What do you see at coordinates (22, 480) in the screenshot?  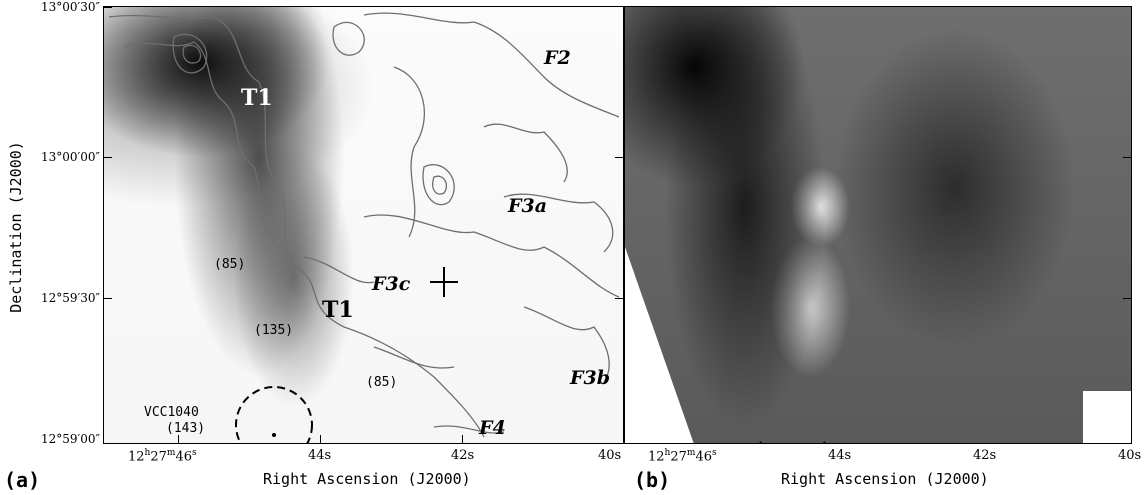 I see `panel-a-letter: (a)` at bounding box center [22, 480].